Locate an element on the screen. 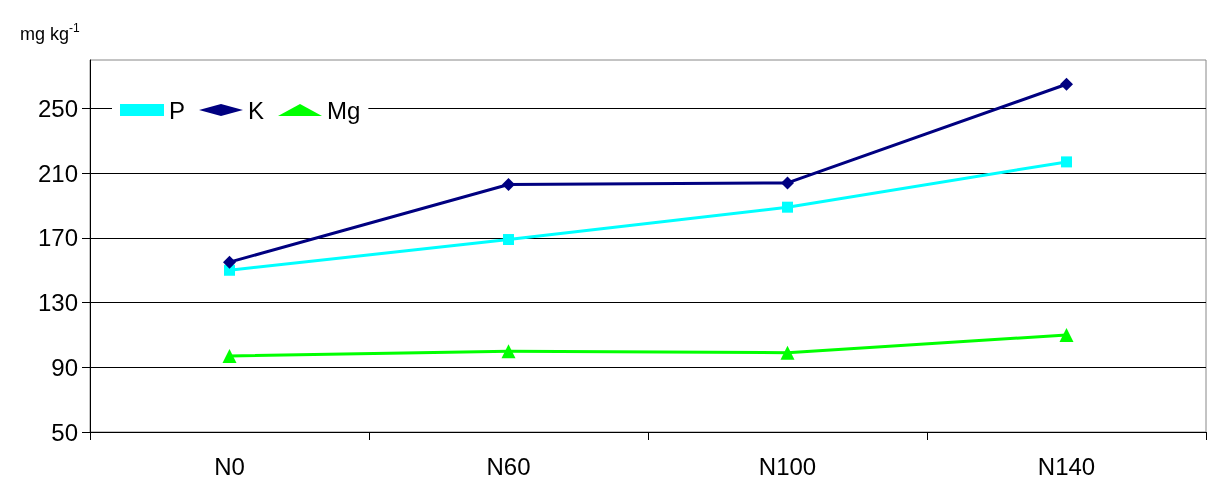 This screenshot has height=495, width=1211. x-tick-label: N100 is located at coordinates (787, 466).